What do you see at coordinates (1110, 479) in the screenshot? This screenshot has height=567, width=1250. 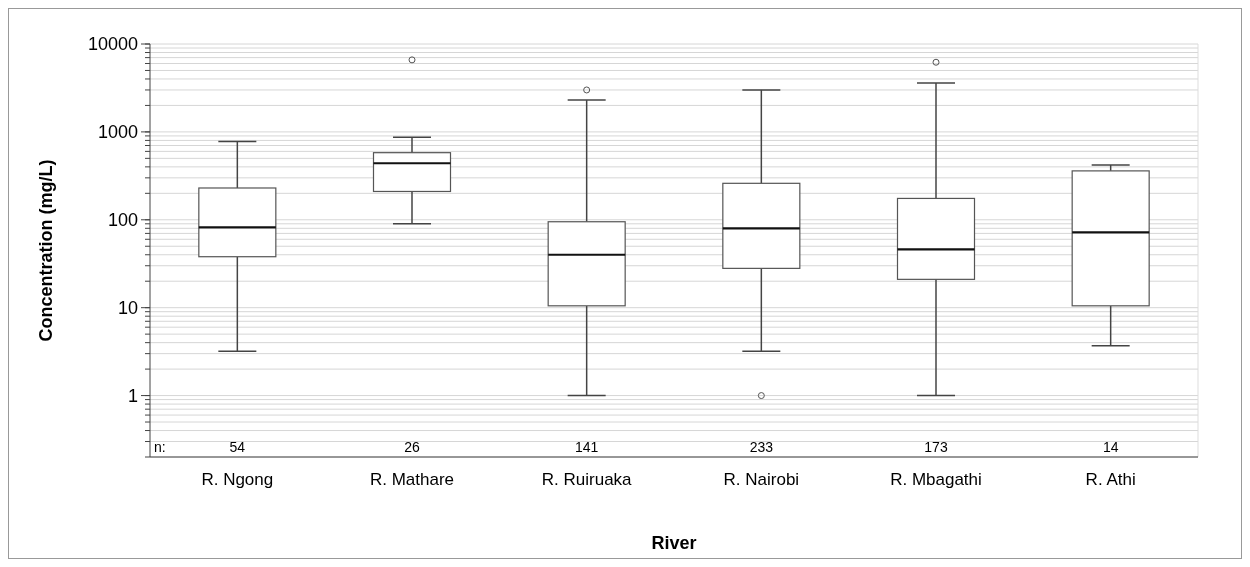 I see `x-tick-label: R. Athi` at bounding box center [1110, 479].